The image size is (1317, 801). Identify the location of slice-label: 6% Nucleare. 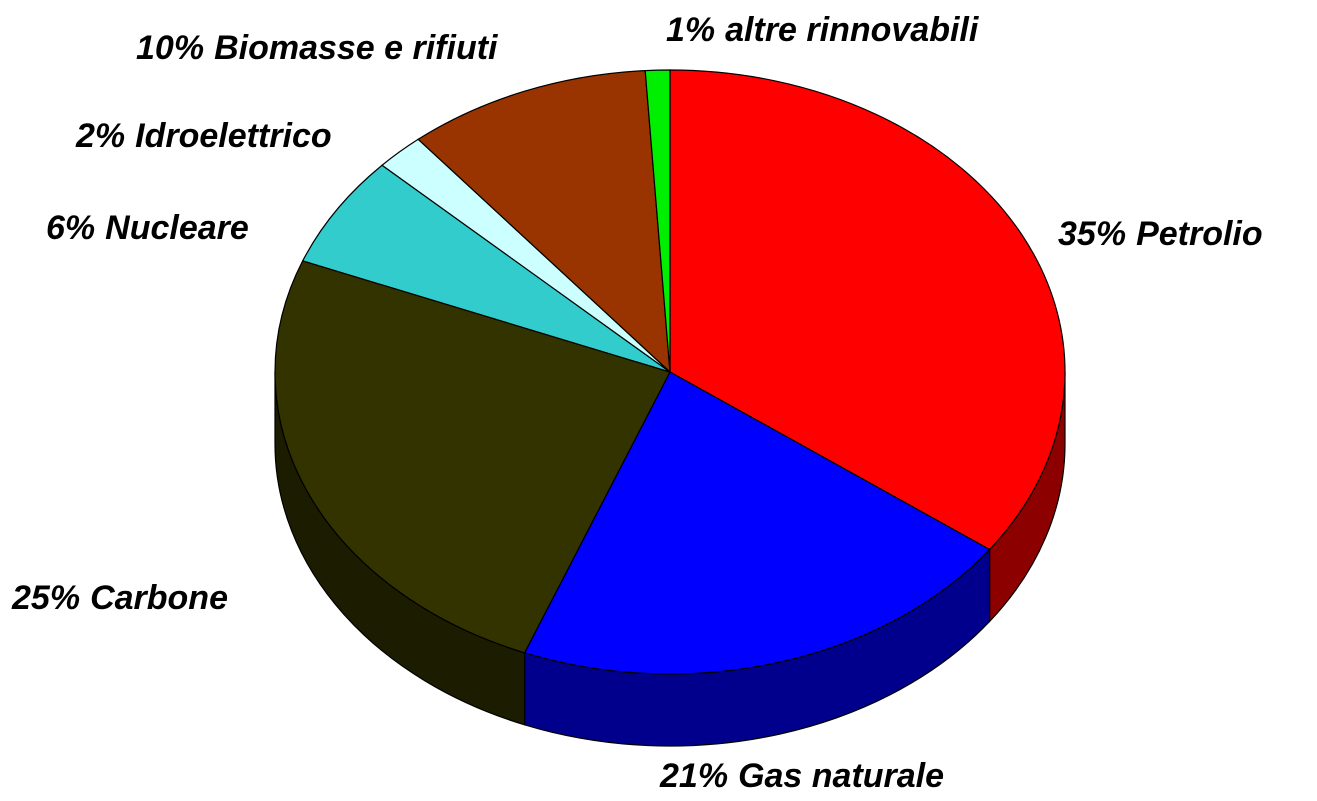
(147, 228).